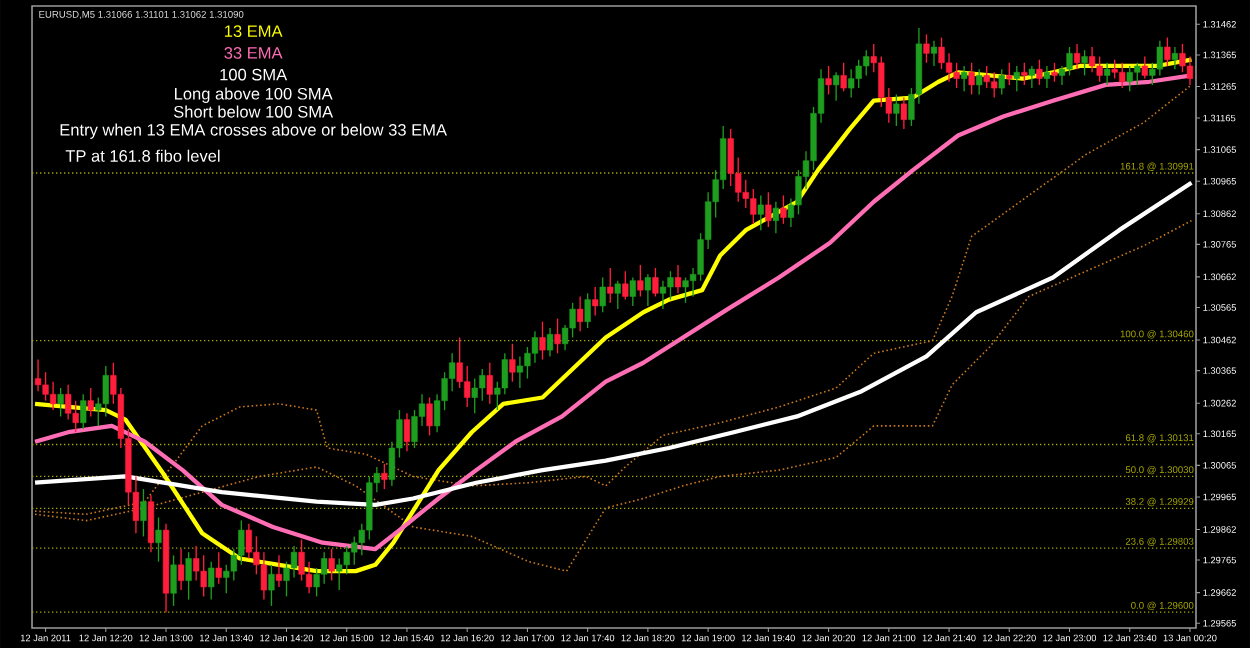 Image resolution: width=1250 pixels, height=648 pixels. What do you see at coordinates (253, 111) in the screenshot?
I see `annotation: Short below 100 SMA` at bounding box center [253, 111].